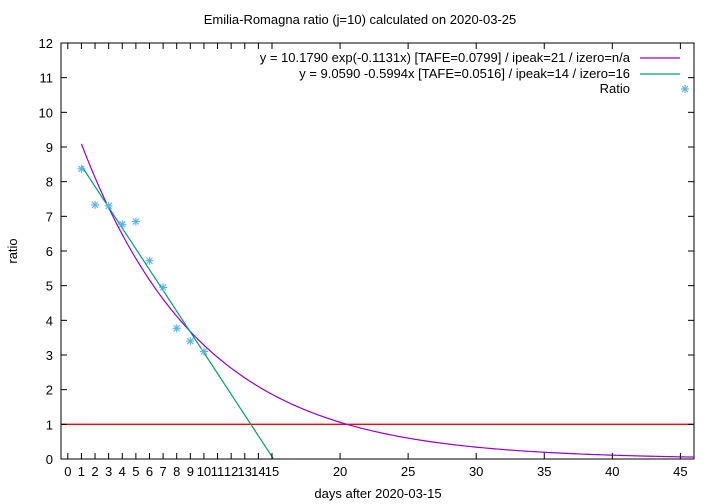 Image resolution: width=720 pixels, height=504 pixels. Describe the element at coordinates (377, 493) in the screenshot. I see `x-axis-label: days after 2020-03-15` at that location.